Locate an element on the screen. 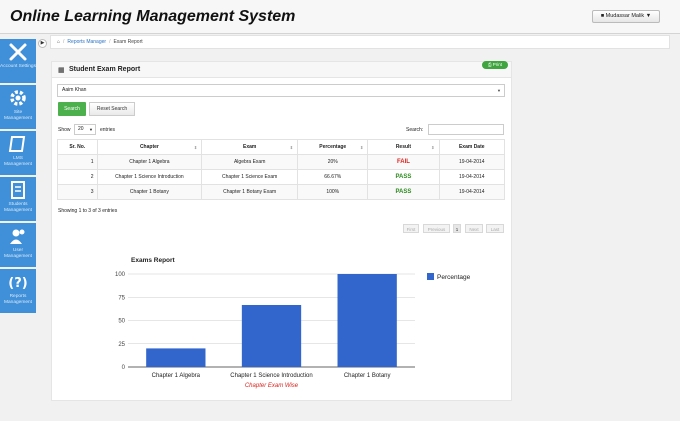  breadcrumb: ⌂ / Reports Manager / Exam Report is located at coordinates (360, 42).